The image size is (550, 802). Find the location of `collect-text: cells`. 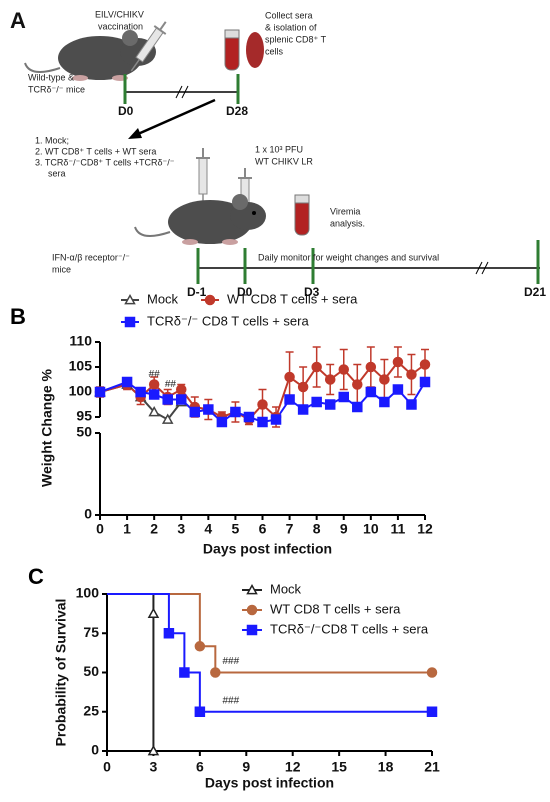

collect-text: cells is located at coordinates (274, 51).